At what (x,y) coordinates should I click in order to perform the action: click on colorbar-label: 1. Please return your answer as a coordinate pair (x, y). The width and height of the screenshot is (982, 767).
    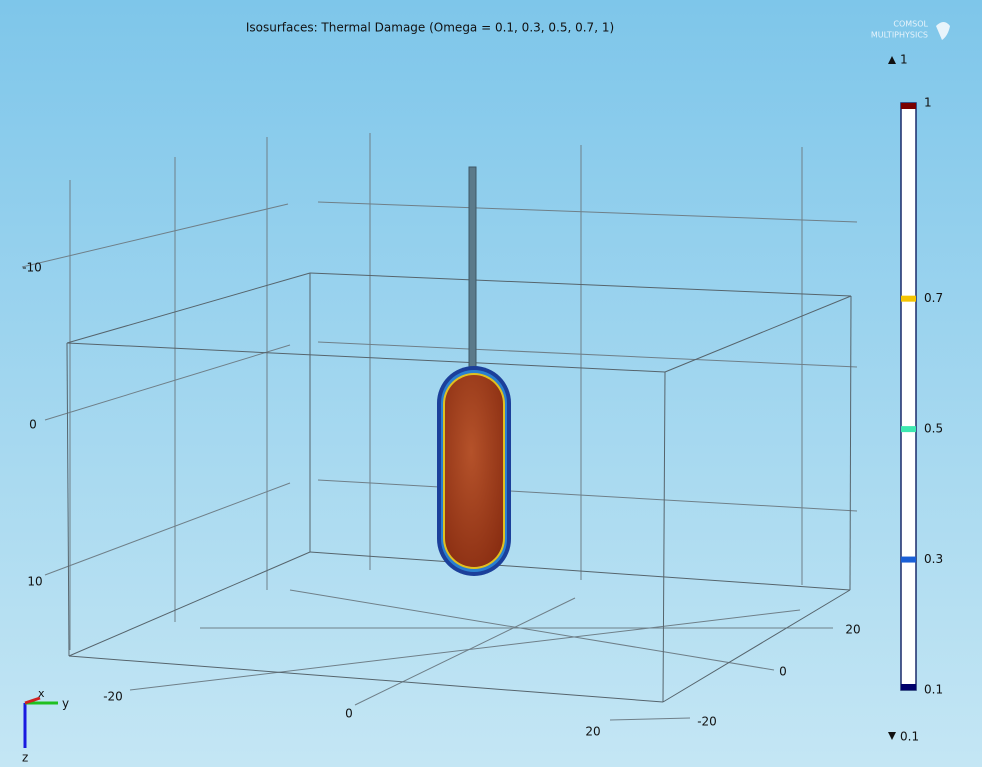
    Looking at the image, I should click on (928, 103).